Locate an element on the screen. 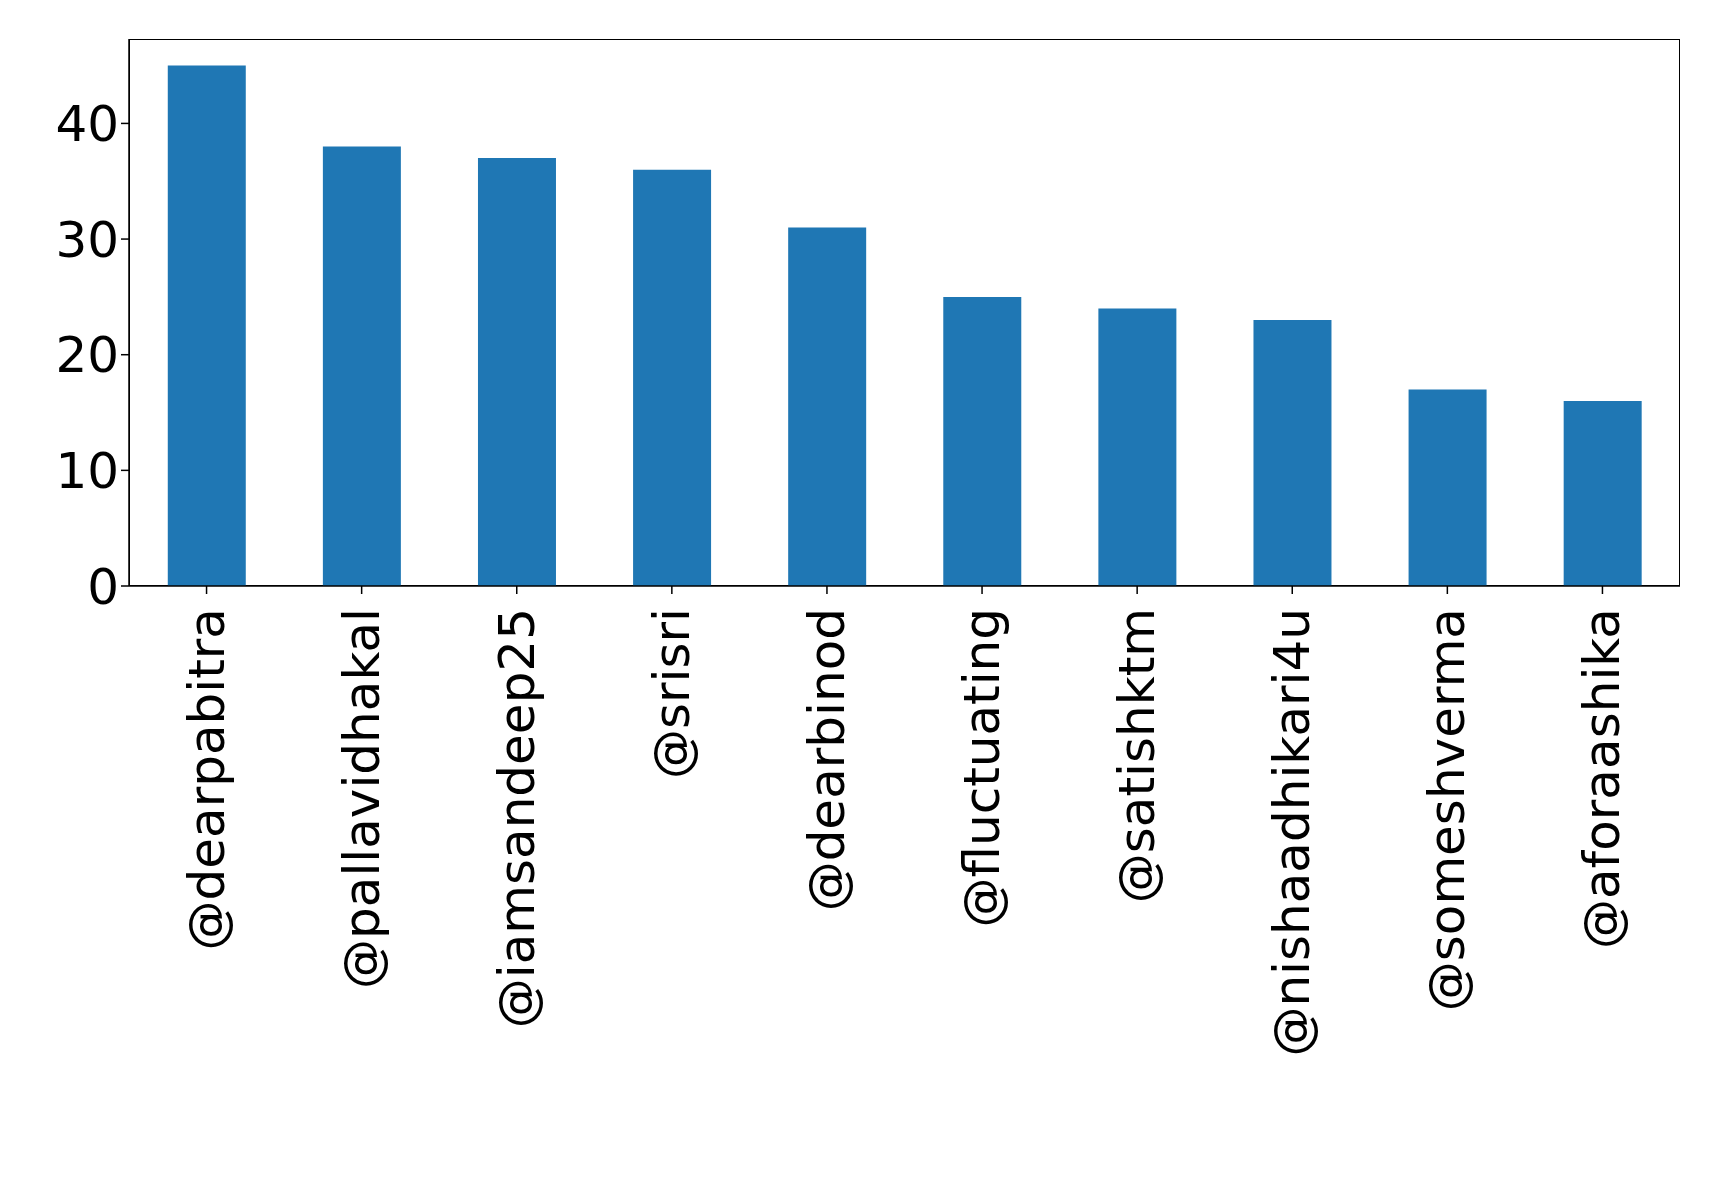  x-tick-label: @satishktm is located at coordinates (1137, 756).